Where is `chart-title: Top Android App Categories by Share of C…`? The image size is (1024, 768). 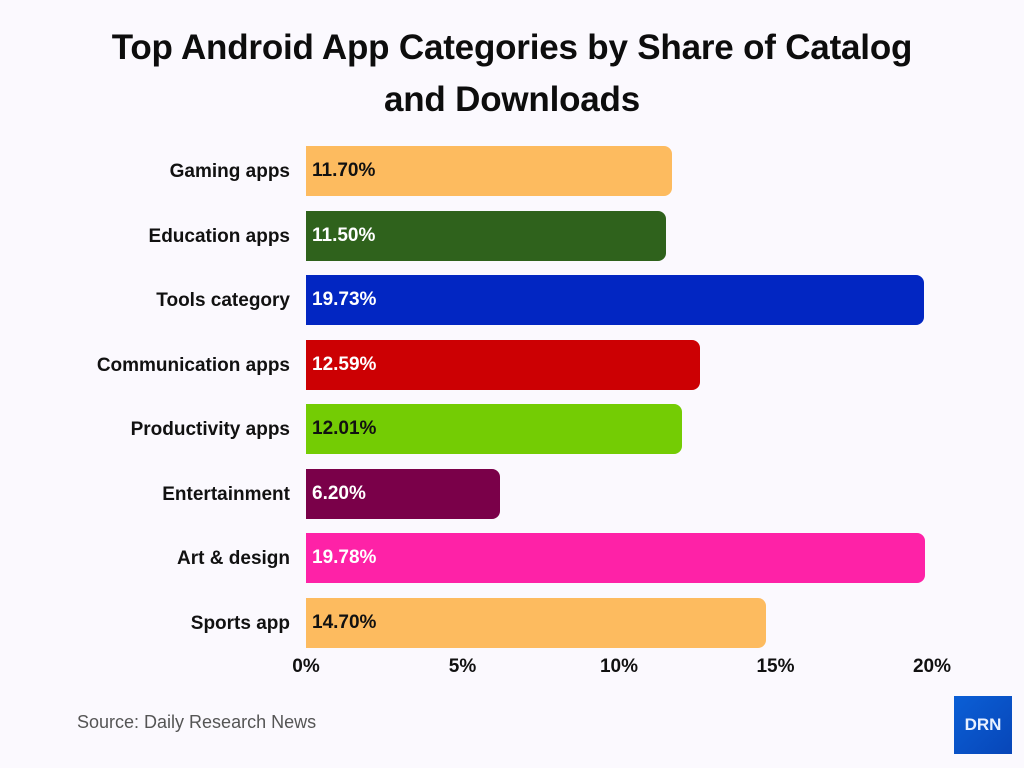 chart-title: Top Android App Categories by Share of C… is located at coordinates (512, 74).